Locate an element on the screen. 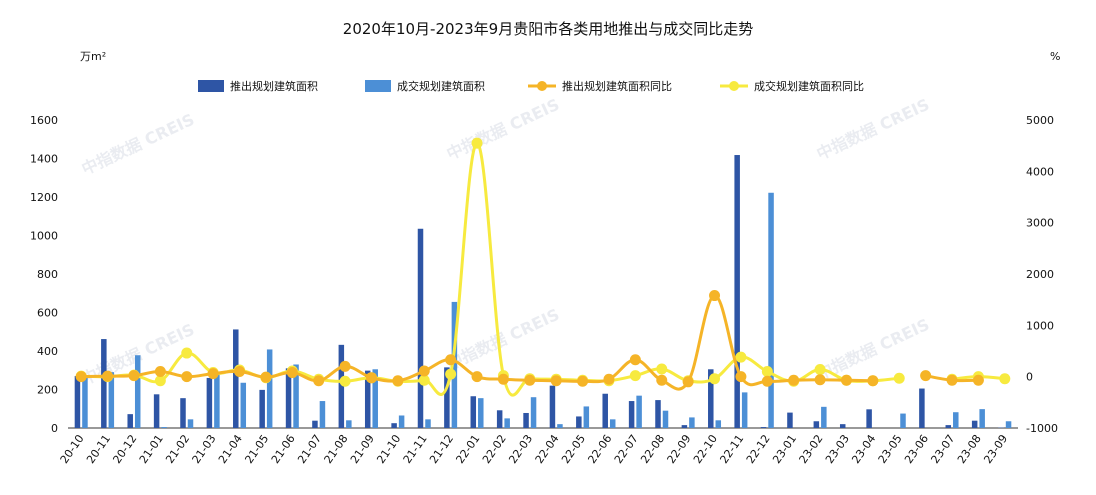 Image resolution: width=1096 pixels, height=495 pixels. x-tick-label: 21-02 is located at coordinates (177, 449).